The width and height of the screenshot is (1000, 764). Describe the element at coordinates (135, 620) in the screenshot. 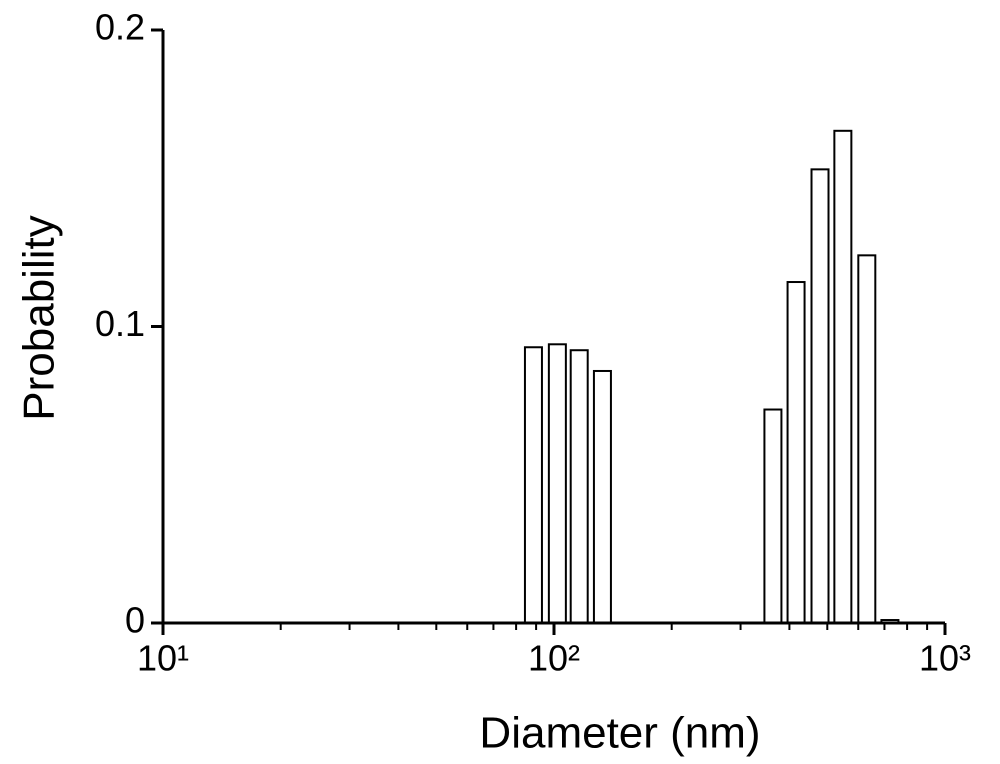

I see `y-tick-label: 0` at that location.